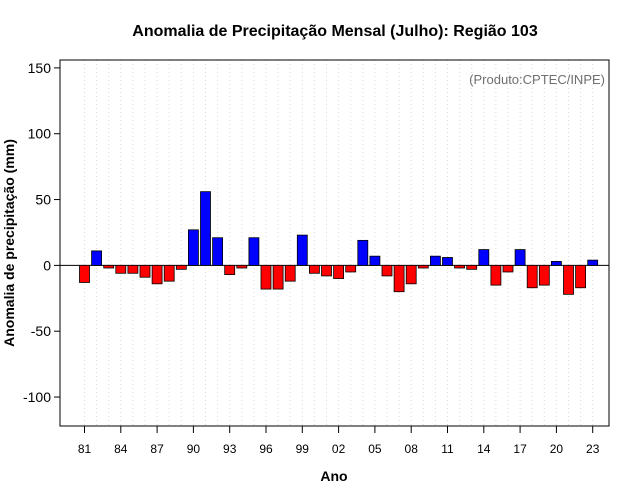  Describe the element at coordinates (157, 449) in the screenshot. I see `x-tick-label: 87` at that location.